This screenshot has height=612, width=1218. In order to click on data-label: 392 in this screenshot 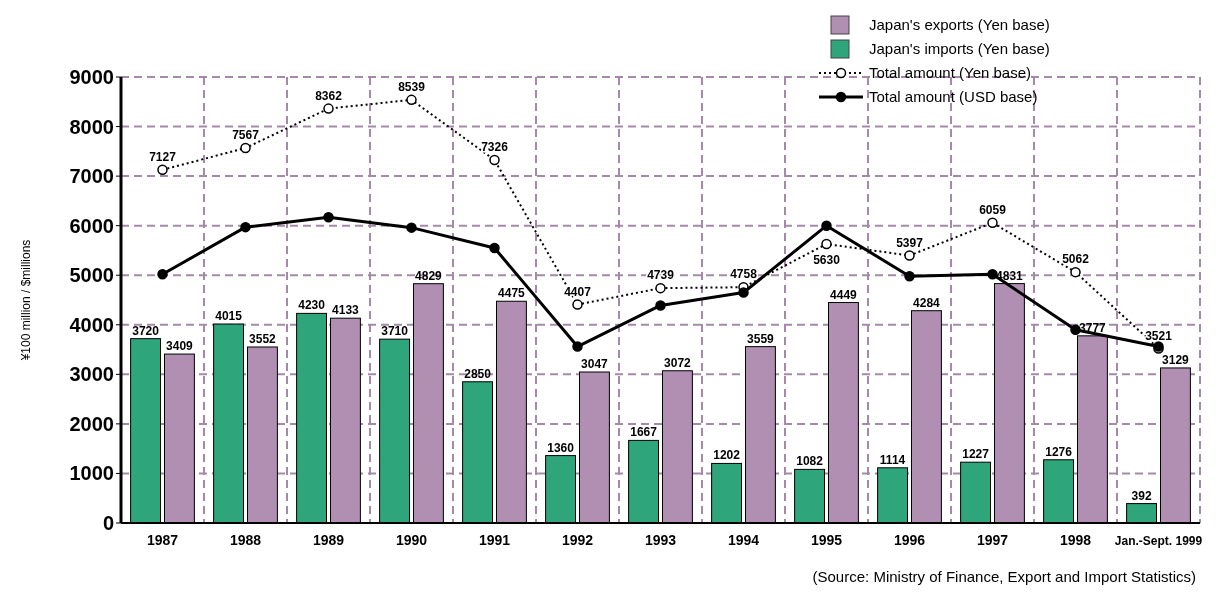, I will do `click(1141, 495)`.